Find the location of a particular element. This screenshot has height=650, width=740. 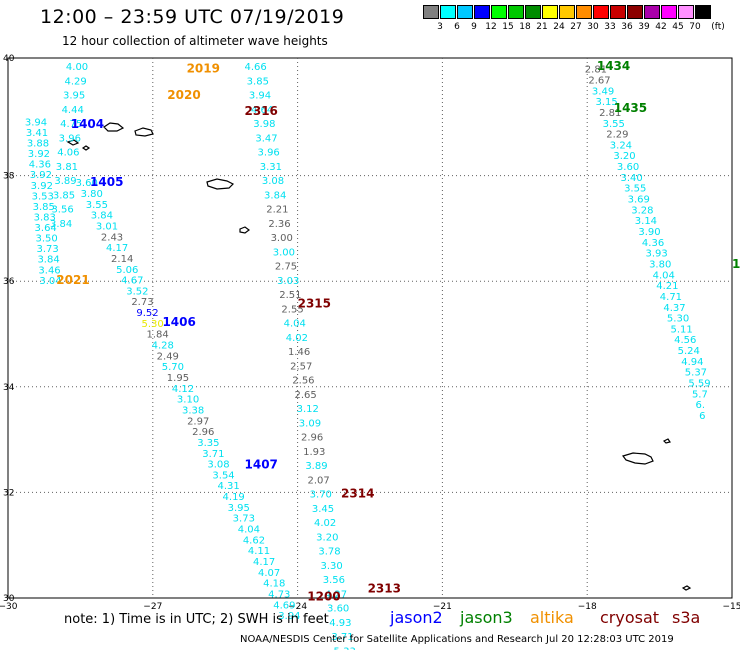

lat-tick-label: 30 is located at coordinates (9, 599).